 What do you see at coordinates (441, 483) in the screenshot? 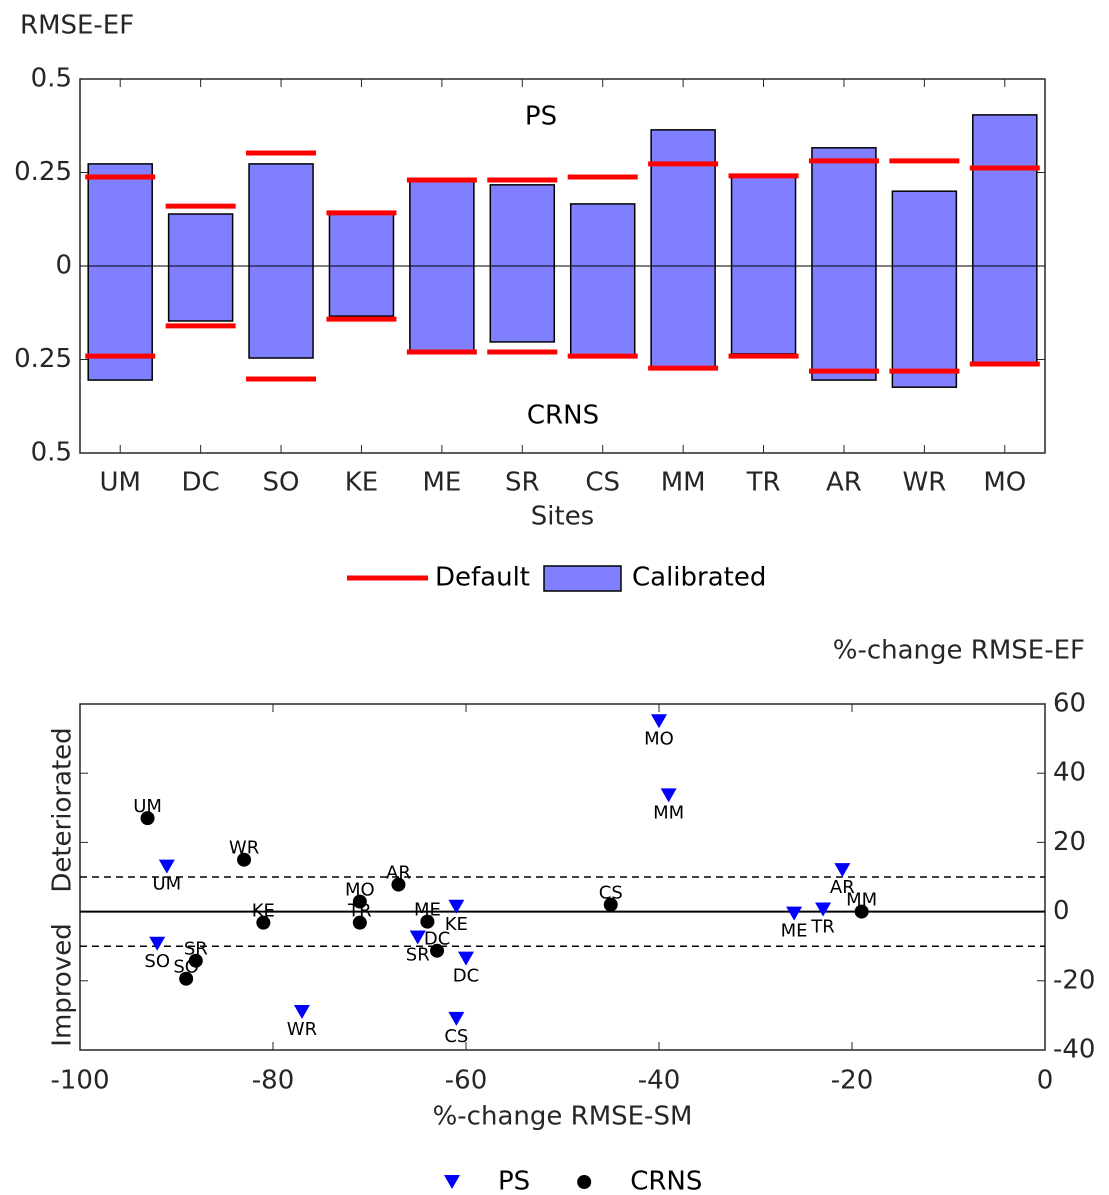
I see `x-tick-label: ME` at bounding box center [441, 483].